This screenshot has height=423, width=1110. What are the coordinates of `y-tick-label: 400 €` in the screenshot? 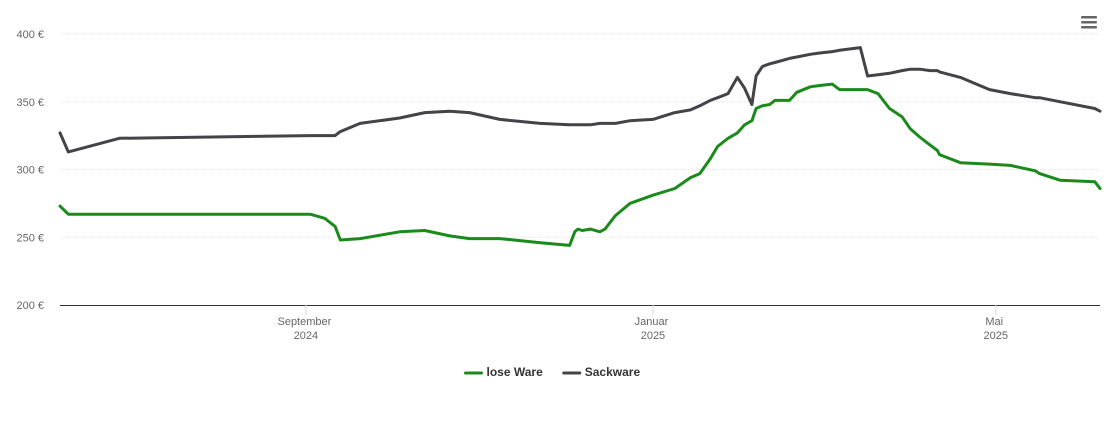 It's located at (30, 35).